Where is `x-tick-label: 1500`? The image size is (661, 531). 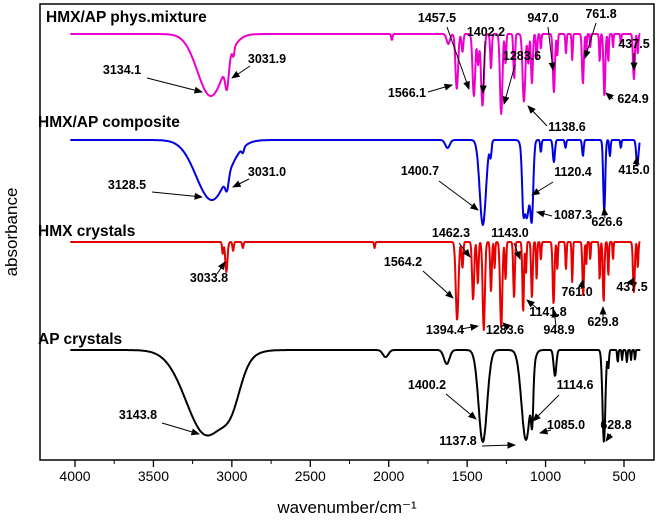 x-tick-label: 1500 is located at coordinates (467, 476).